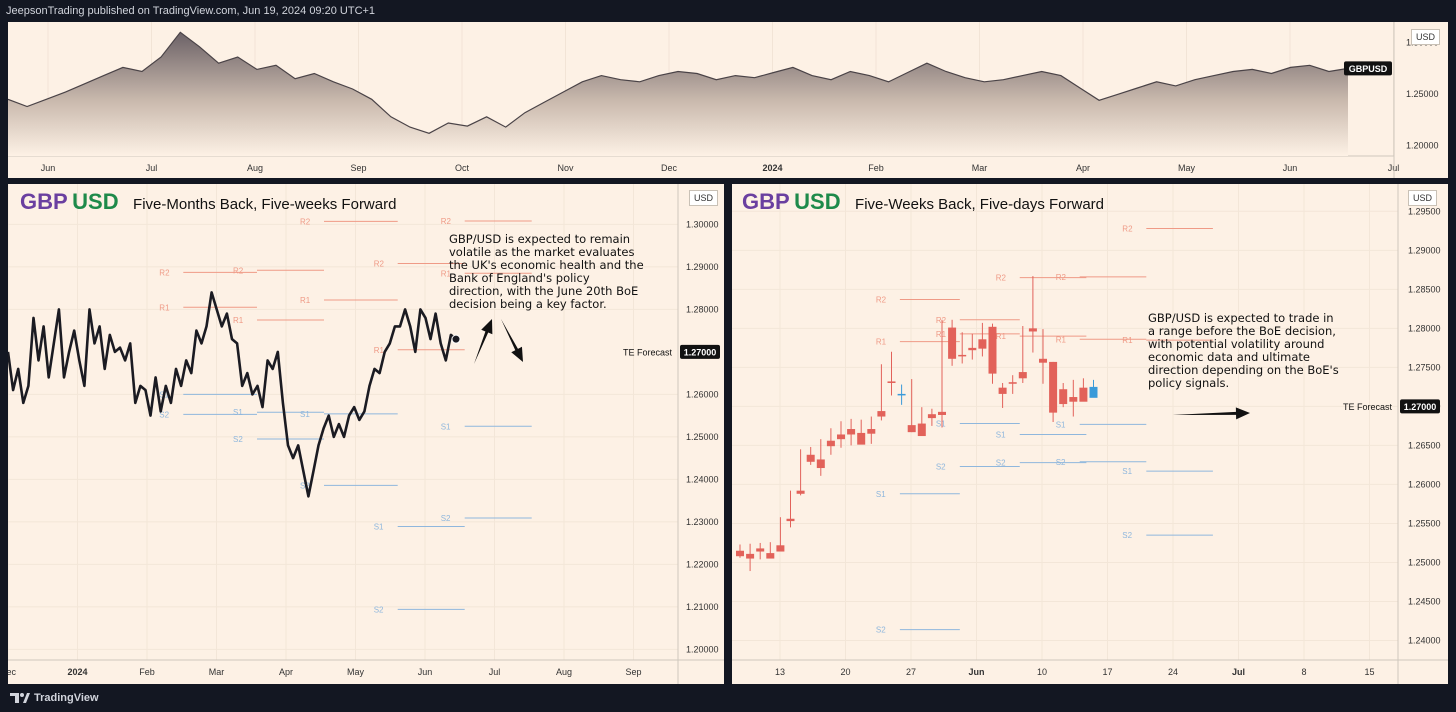 This screenshot has width=1456, height=712. I want to click on x-tick-label: Nov, so click(565, 168).